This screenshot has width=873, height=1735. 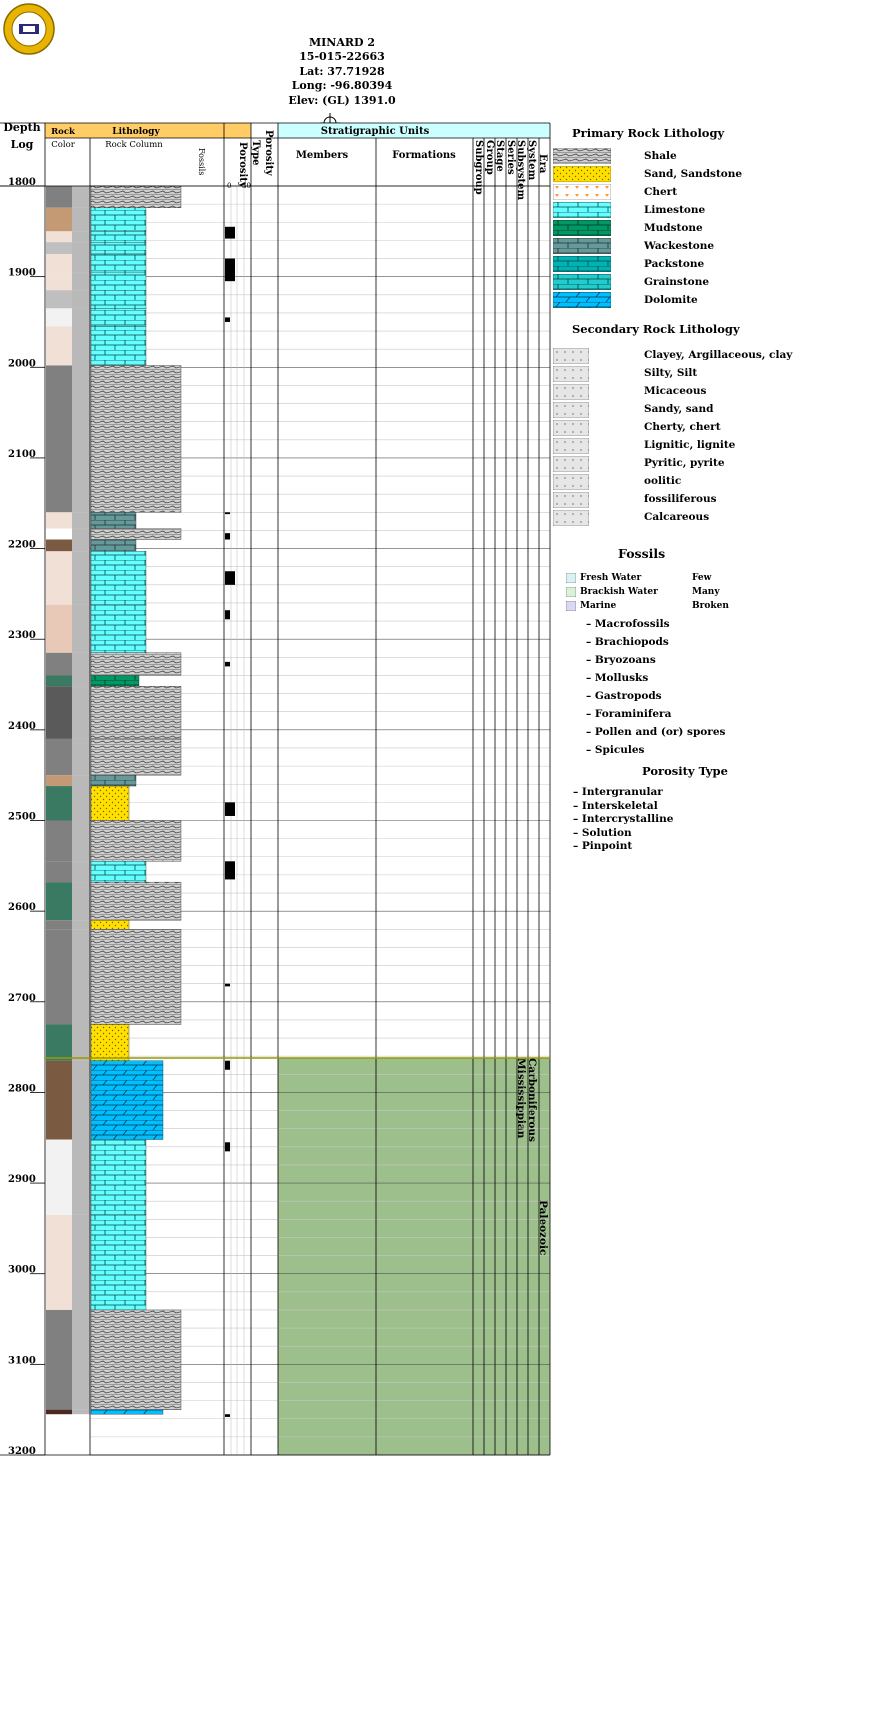 What do you see at coordinates (661, 192) in the screenshot?
I see `lithology-label: Chert` at bounding box center [661, 192].